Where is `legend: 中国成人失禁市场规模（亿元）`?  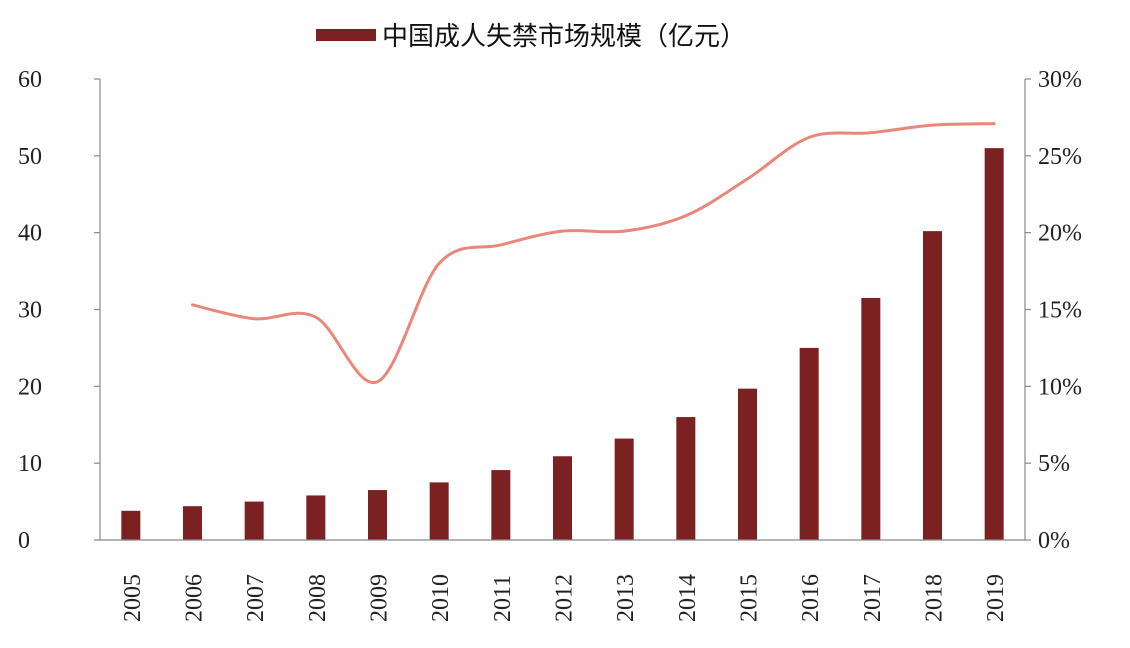
legend: 中国成人失禁市场规模（亿元） is located at coordinates (531, 37).